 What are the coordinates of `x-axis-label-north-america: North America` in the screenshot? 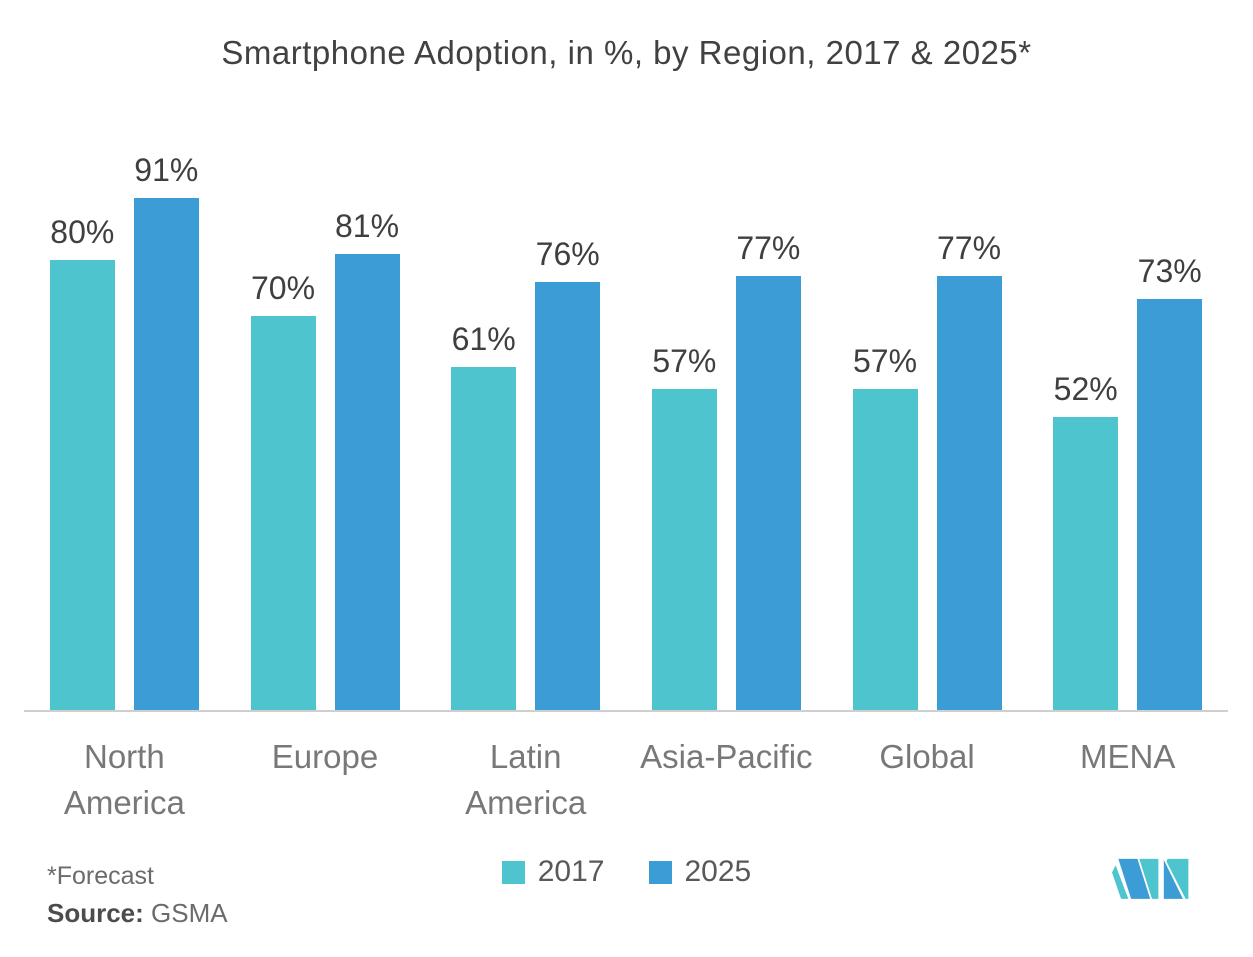 It's located at (124, 779).